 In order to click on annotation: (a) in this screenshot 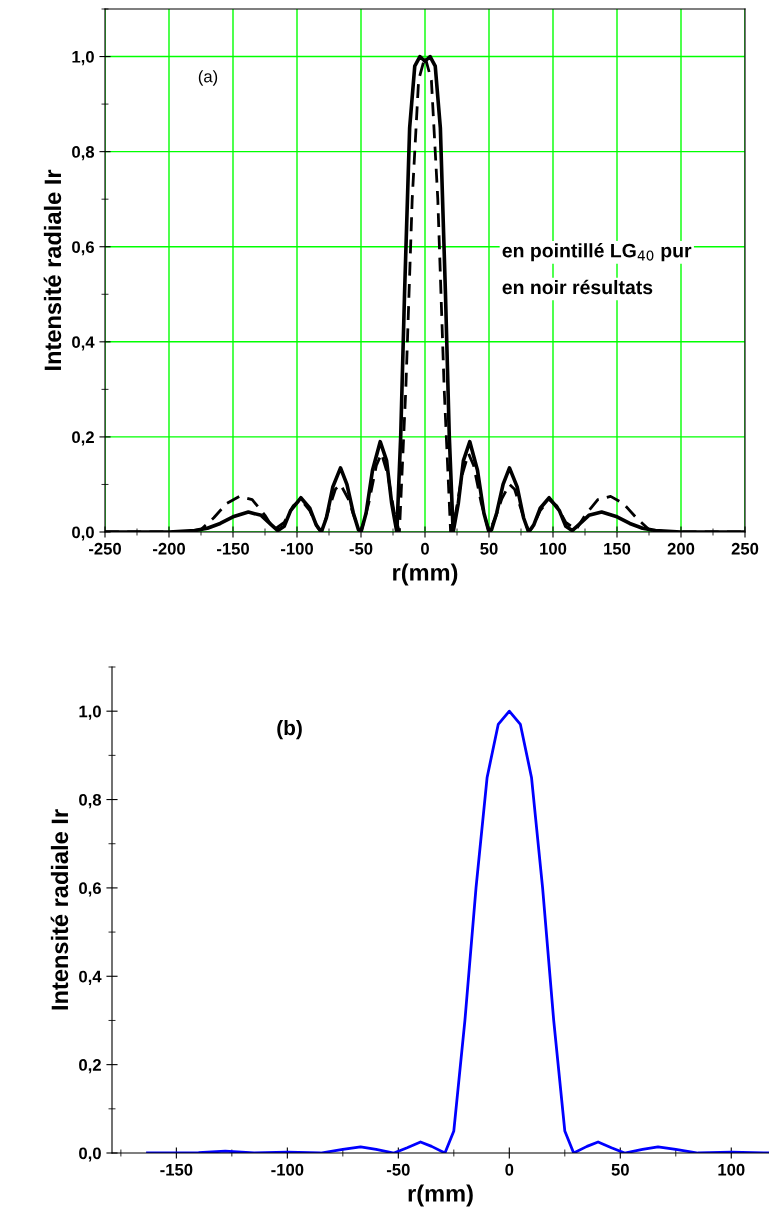, I will do `click(208, 78)`.